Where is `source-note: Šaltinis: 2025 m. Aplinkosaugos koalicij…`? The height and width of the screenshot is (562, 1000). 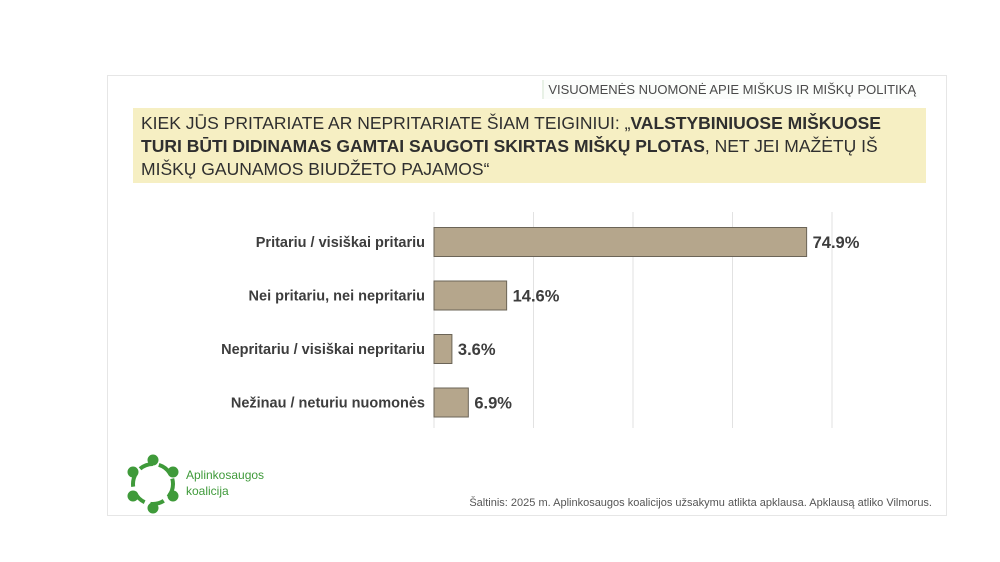 source-note: Šaltinis: 2025 m. Aplinkosaugos koalicij… is located at coordinates (700, 503).